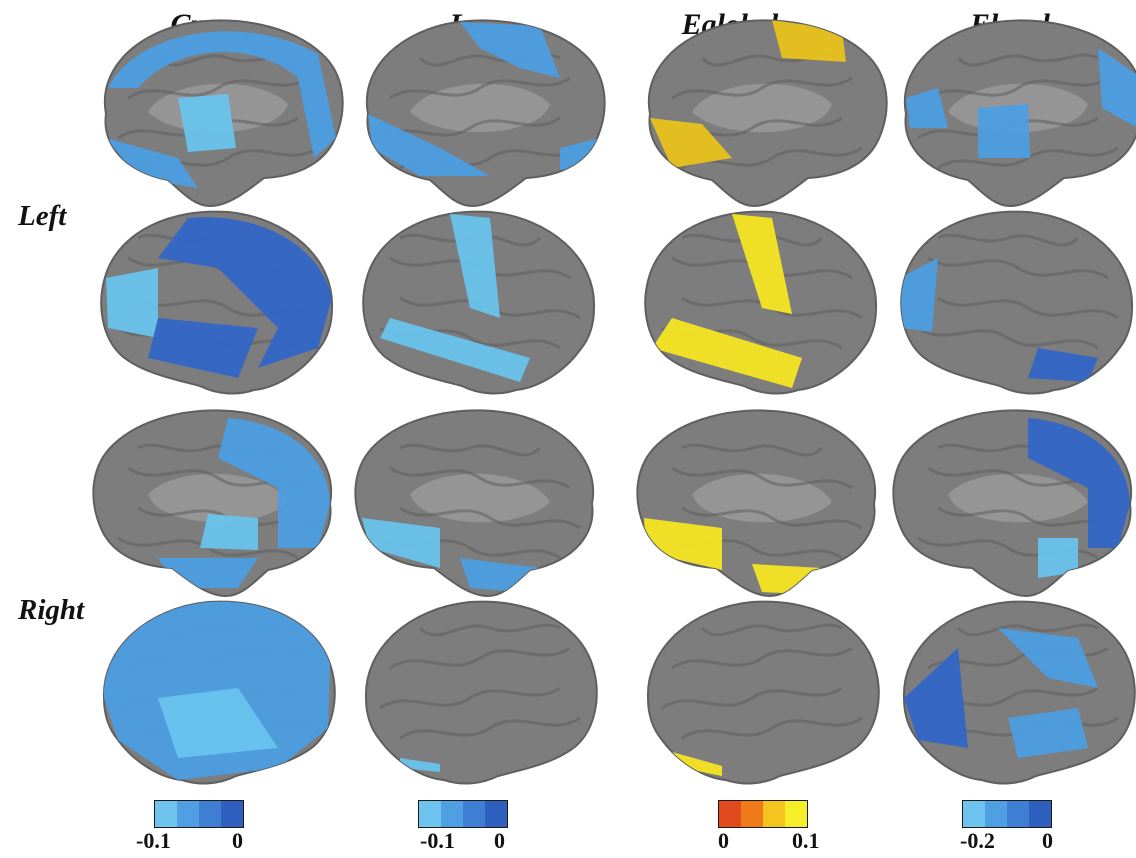 The width and height of the screenshot is (1136, 858). I want to click on brain-panel-right-lateral-elocal, so click(1019, 692).